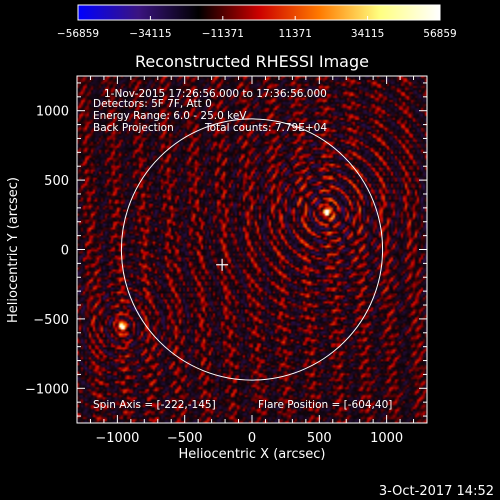 This screenshot has height=500, width=500. Describe the element at coordinates (367, 34) in the screenshot. I see `colorbar-tick-label: 34115` at that location.